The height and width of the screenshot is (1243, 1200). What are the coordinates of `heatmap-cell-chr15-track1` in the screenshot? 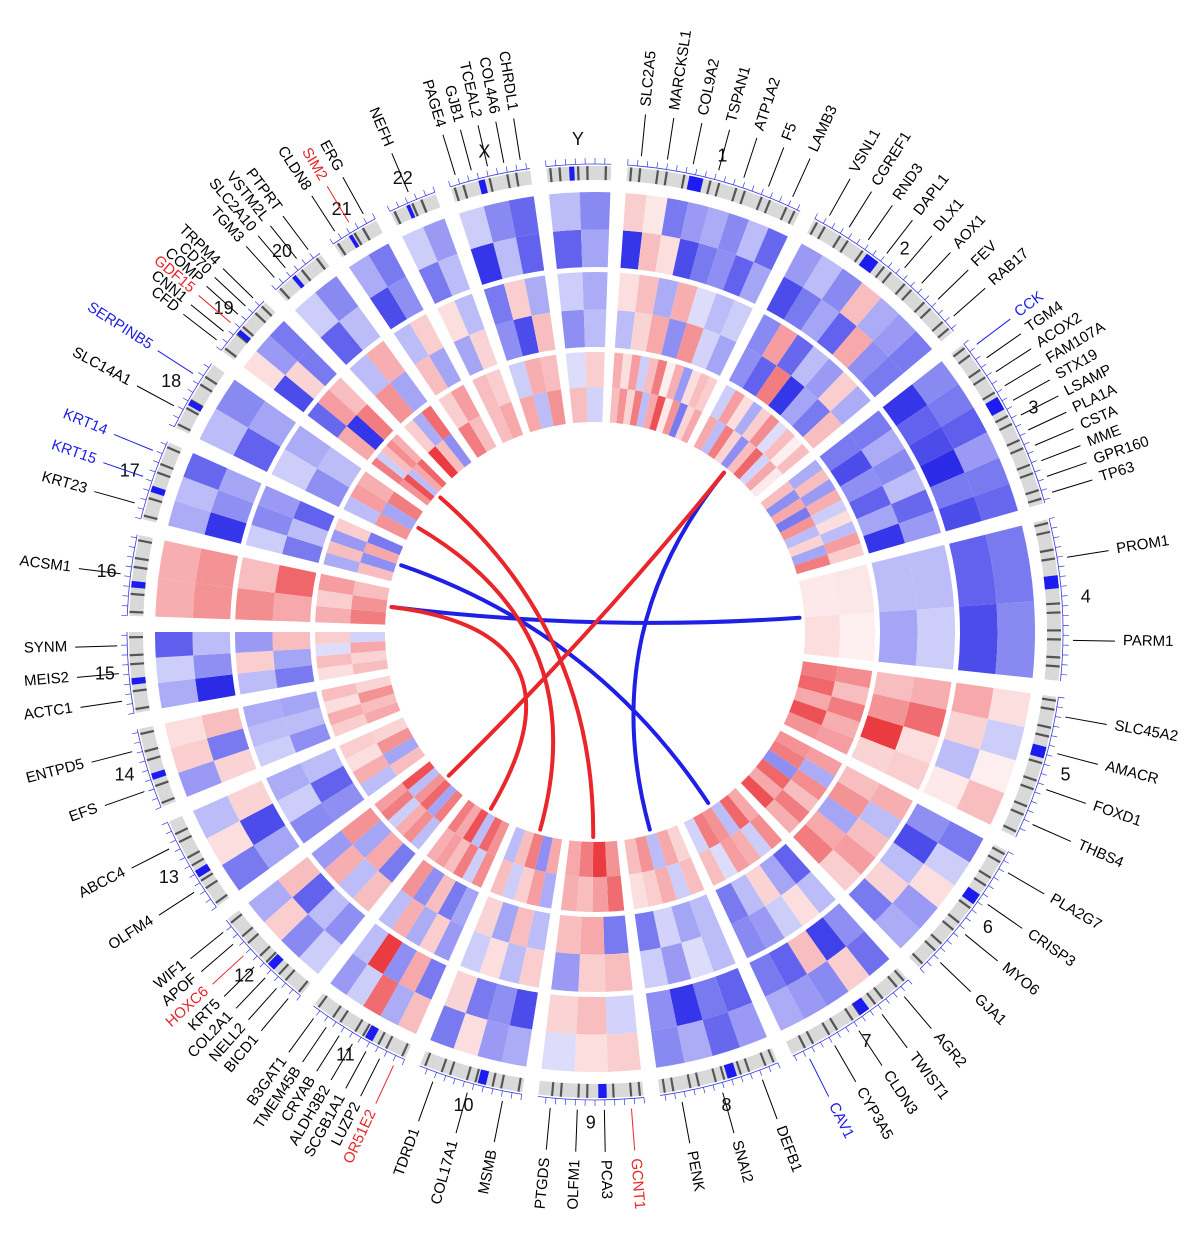 It's located at (175, 669).